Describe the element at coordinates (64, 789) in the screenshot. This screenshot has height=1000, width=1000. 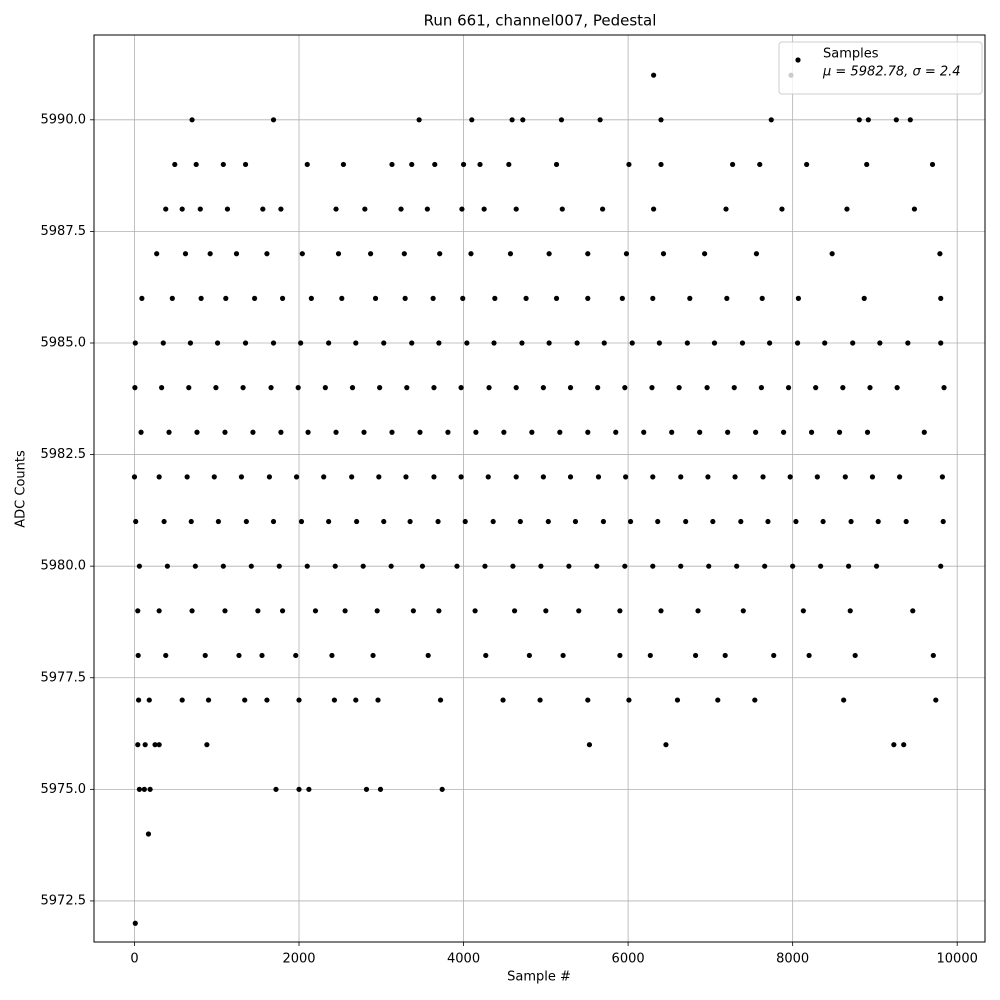
I see `y-tick-label: 5975.0` at that location.